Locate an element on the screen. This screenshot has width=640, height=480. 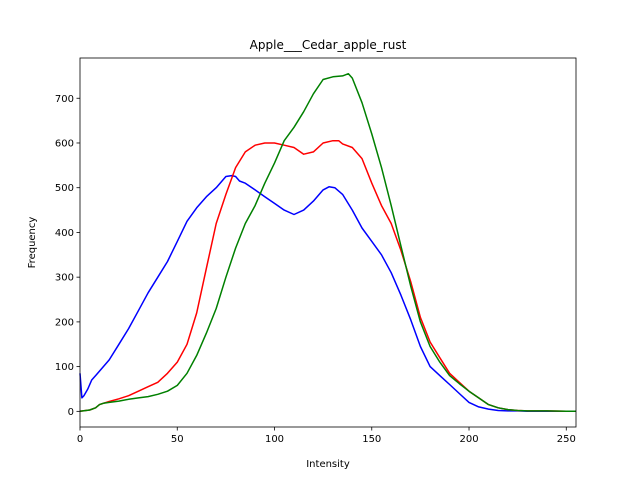
y-axis-label: Frequency is located at coordinates (32, 243).